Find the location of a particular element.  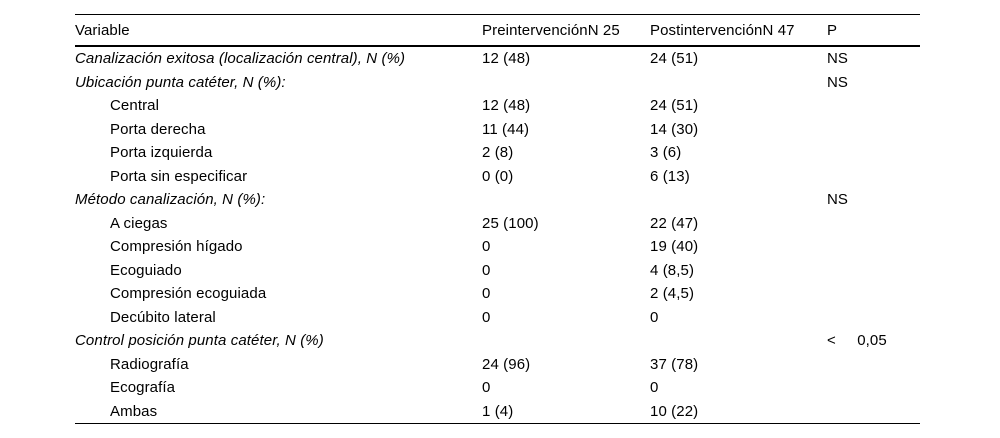

row-label-cell: Compresión hígado is located at coordinates (176, 247).